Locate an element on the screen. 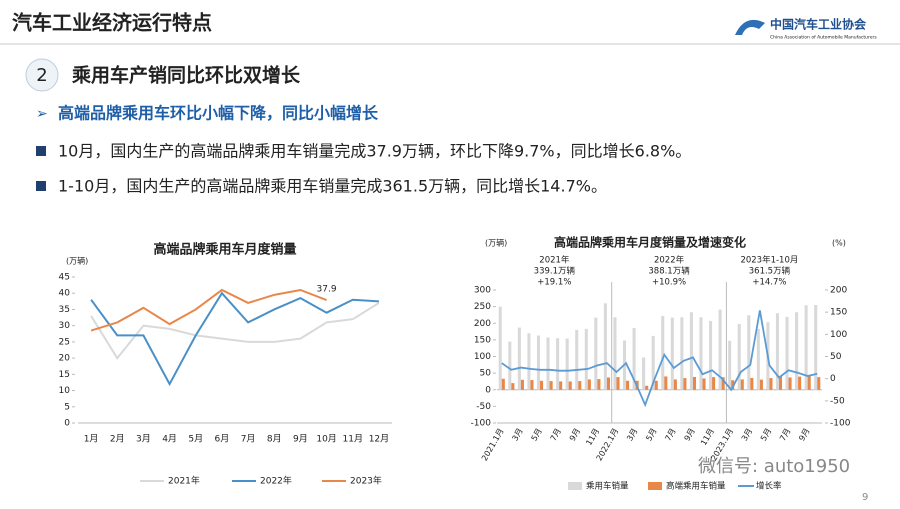 This screenshot has height=509, width=900. x-tick-label: 9月 is located at coordinates (300, 439).